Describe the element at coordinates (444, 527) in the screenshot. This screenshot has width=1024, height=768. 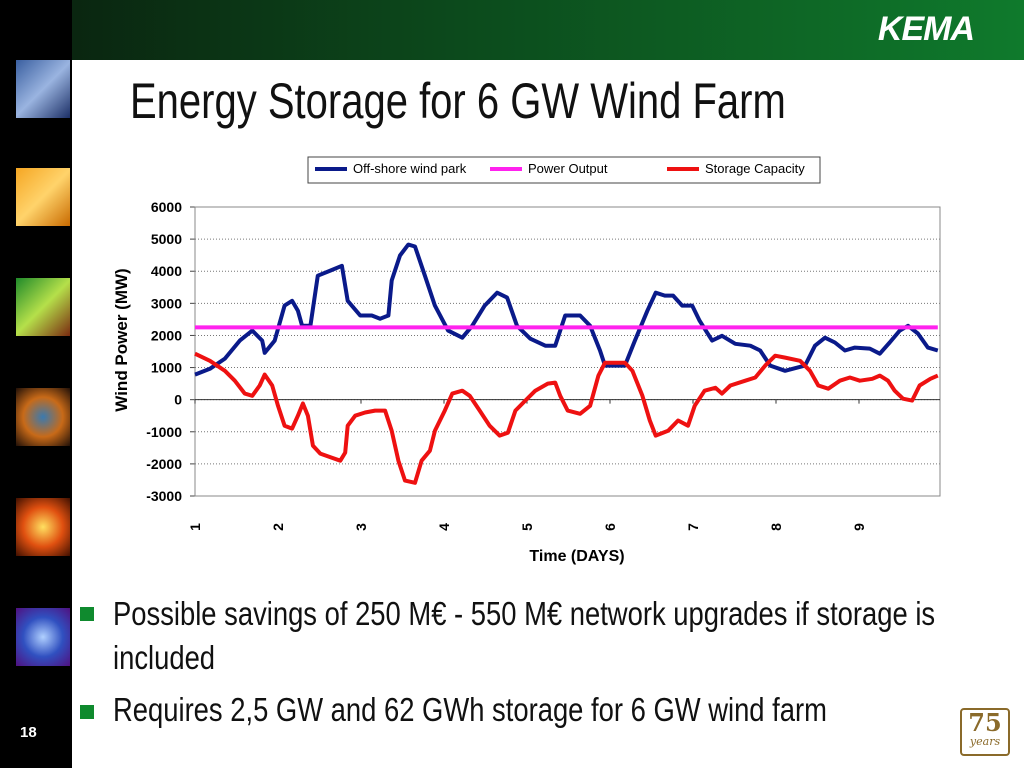
I see `x-tick-label: 4` at that location.